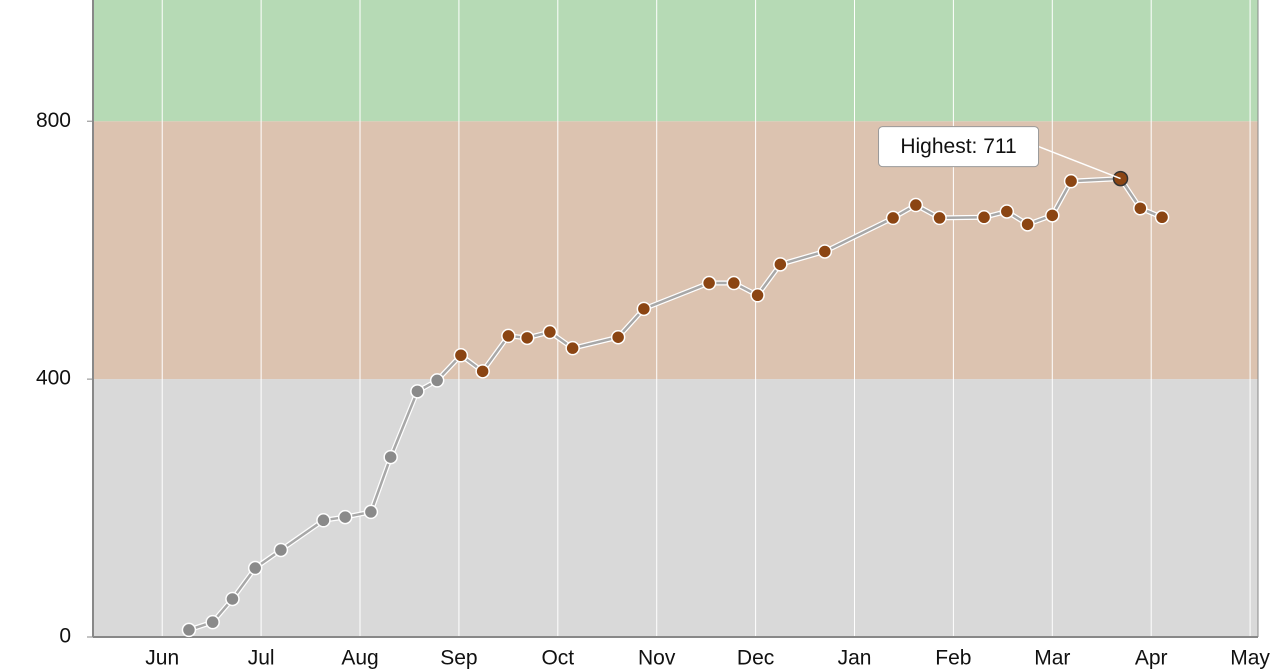 This screenshot has width=1280, height=670. Describe the element at coordinates (1151, 658) in the screenshot. I see `x-tick-label: Apr` at that location.